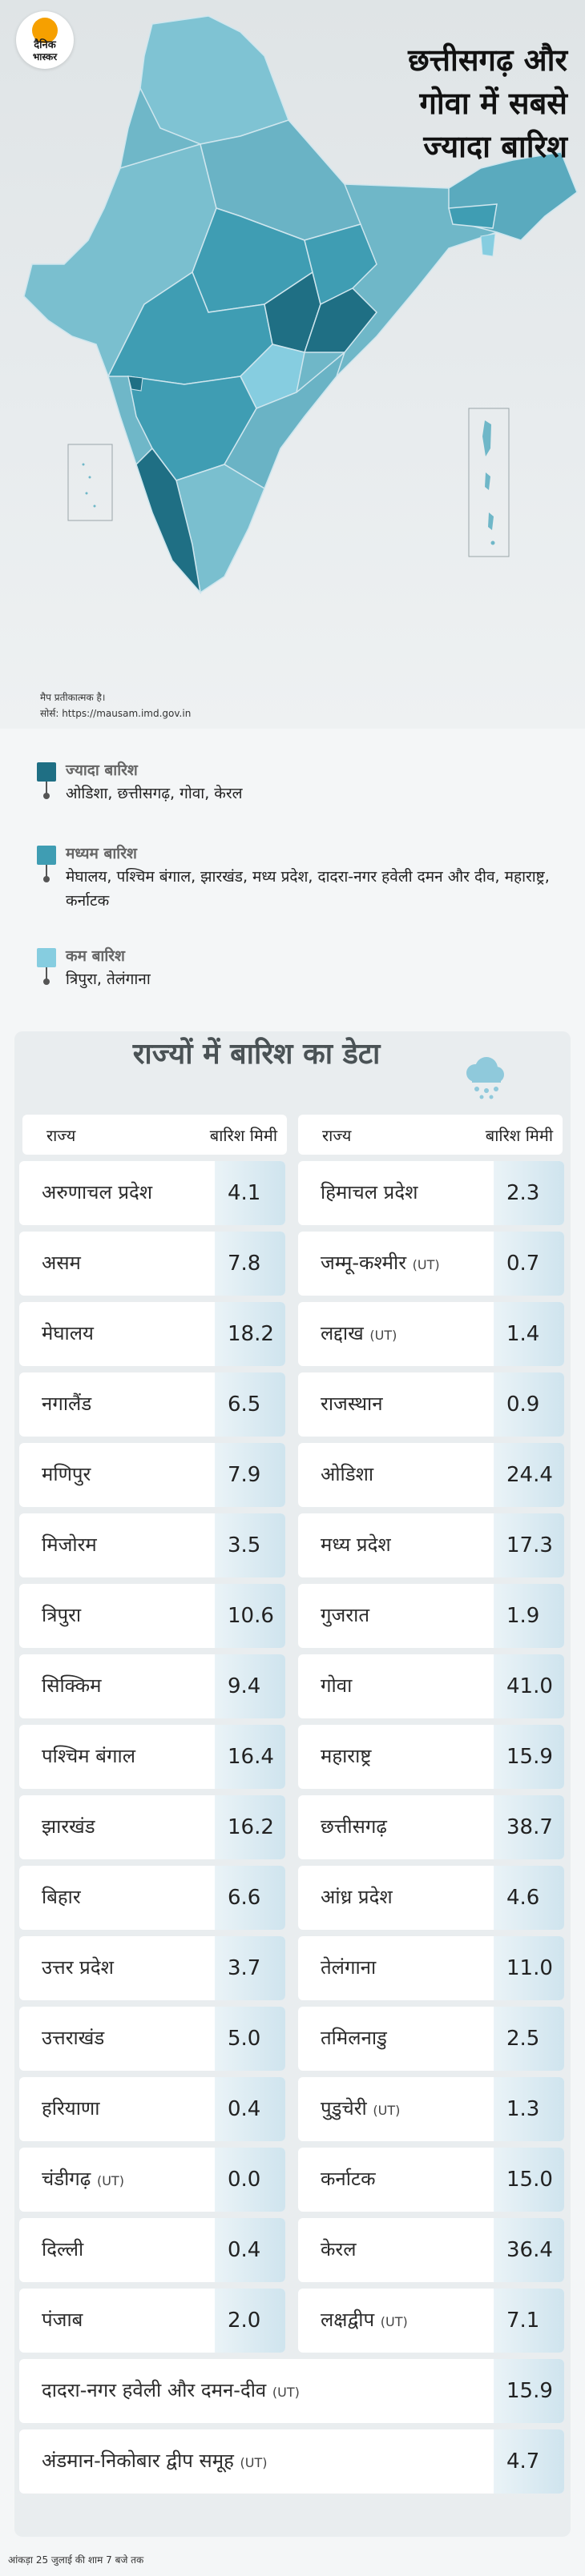  I want to click on rainfall-value: 2.3, so click(529, 1193).